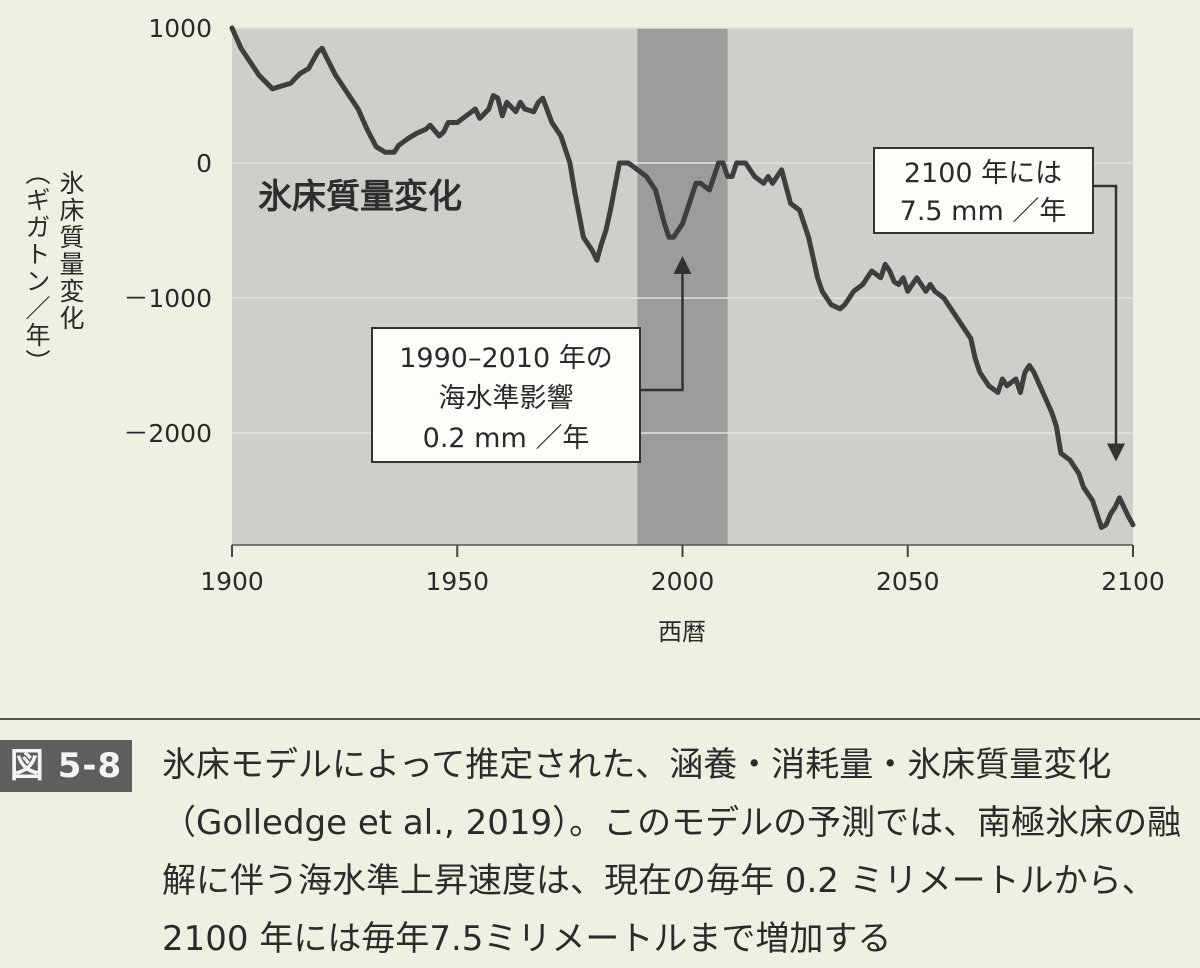 This screenshot has height=968, width=1200. I want to click on y-axis-label-unit: （ギガトン／年）, so click(36, 268).